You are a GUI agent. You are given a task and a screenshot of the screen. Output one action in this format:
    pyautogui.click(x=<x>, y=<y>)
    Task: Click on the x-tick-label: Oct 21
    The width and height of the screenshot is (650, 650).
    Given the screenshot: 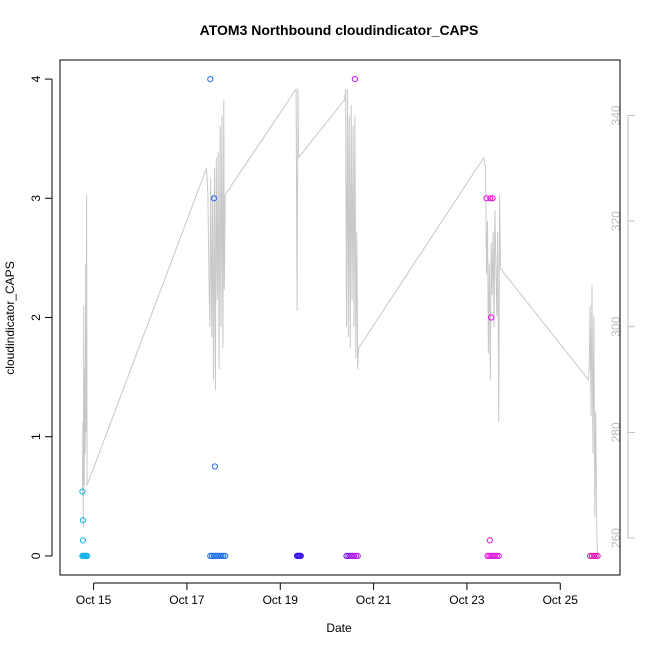 What is the action you would take?
    pyautogui.click(x=374, y=600)
    